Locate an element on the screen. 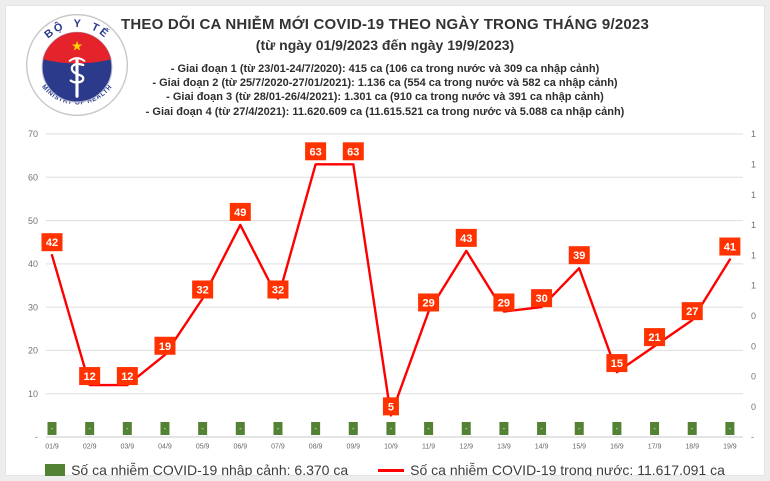 The height and width of the screenshot is (481, 770). x-axis-date-label: 09/9 is located at coordinates (353, 447).